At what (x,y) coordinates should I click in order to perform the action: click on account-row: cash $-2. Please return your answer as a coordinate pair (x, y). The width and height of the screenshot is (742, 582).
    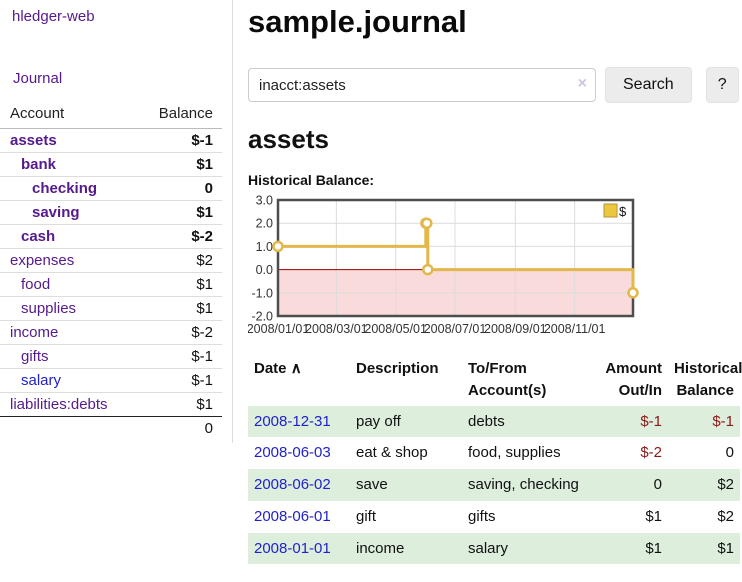
    Looking at the image, I should click on (111, 236).